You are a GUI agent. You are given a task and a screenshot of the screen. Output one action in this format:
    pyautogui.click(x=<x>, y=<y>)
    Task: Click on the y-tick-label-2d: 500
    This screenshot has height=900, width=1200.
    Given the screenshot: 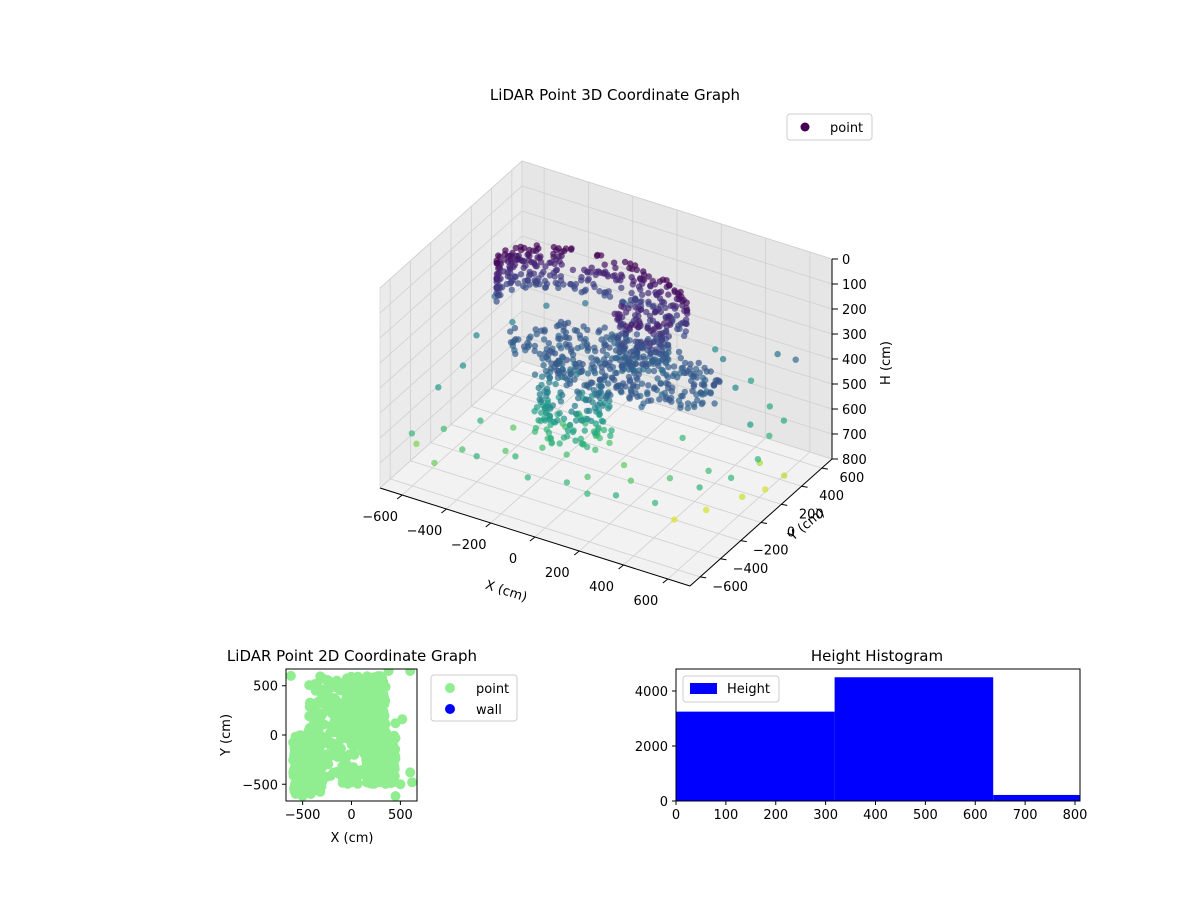 What is the action you would take?
    pyautogui.click(x=265, y=687)
    